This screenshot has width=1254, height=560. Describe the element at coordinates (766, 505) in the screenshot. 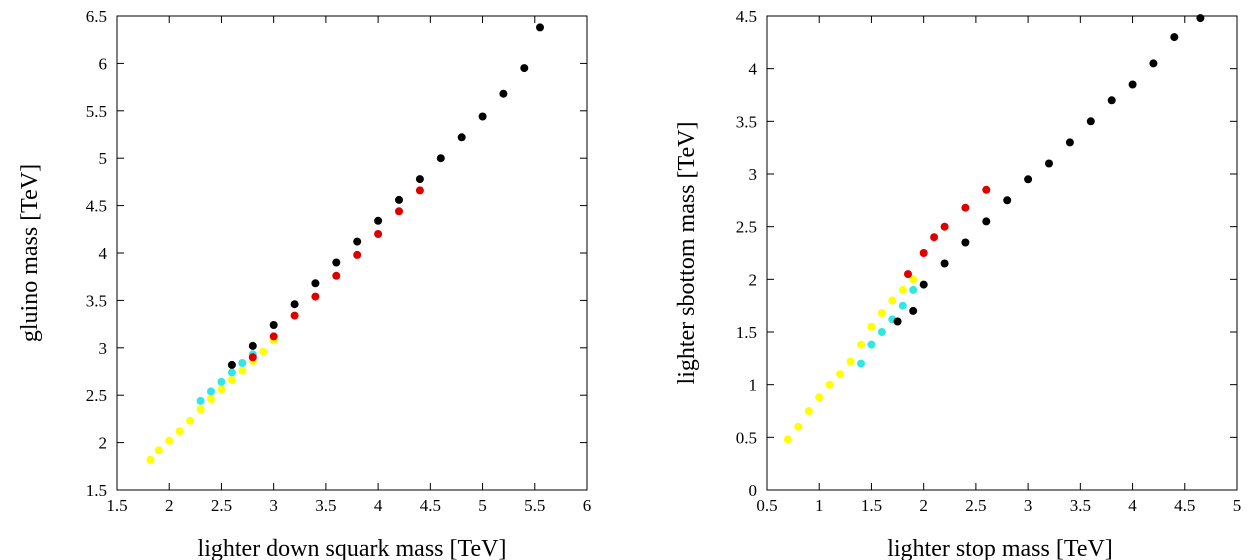

I see `x-tick-label: 0.5` at that location.